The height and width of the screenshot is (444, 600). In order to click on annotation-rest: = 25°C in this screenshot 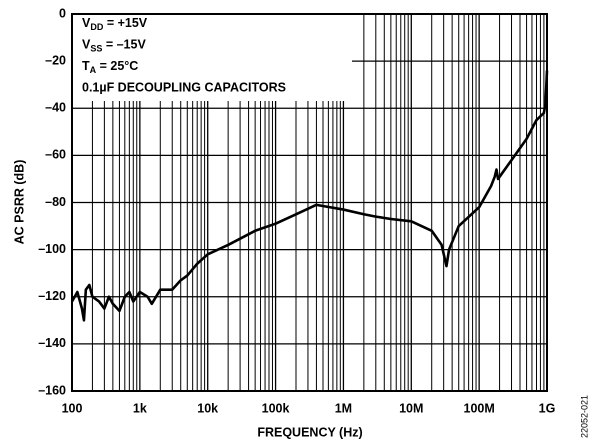, I will do `click(117, 66)`.